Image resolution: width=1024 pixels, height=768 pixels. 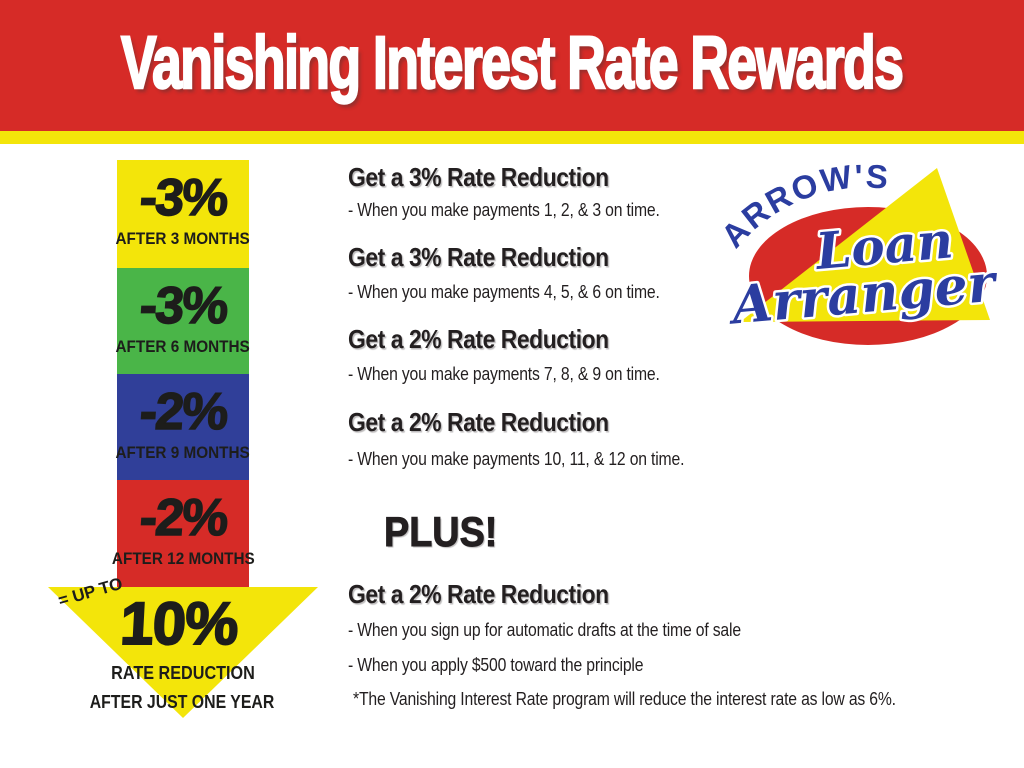 I want to click on total-rate-value: 10%, so click(x=179, y=623).